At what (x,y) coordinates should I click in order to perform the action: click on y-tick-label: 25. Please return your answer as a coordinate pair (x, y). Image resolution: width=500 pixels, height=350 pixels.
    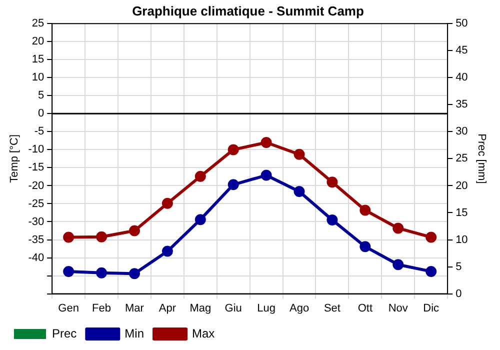
    Looking at the image, I should click on (38, 24).